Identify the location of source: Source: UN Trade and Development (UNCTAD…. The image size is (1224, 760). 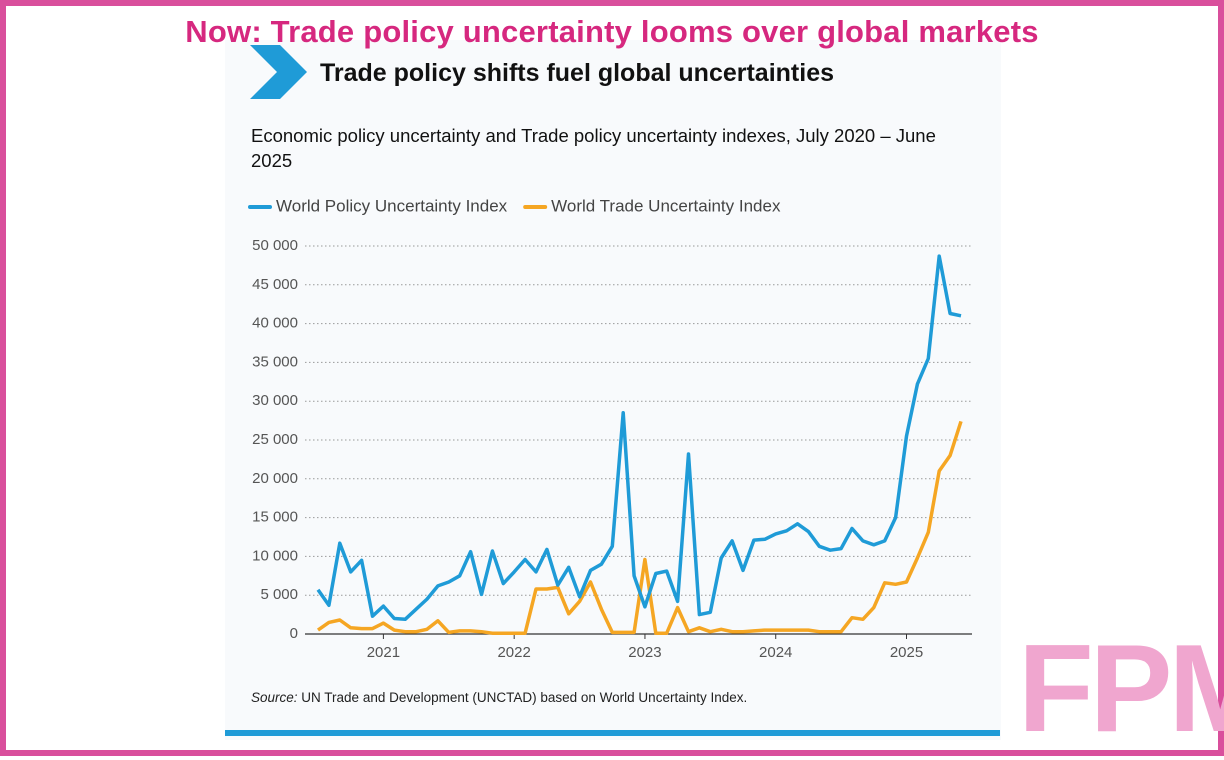
(499, 697).